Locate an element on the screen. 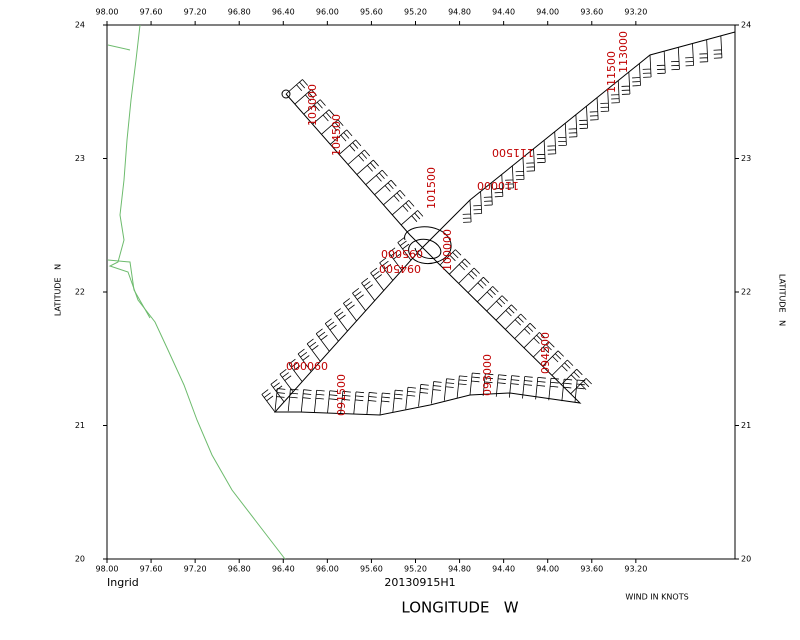 Image resolution: width=800 pixels, height=640 pixels. coastline is located at coordinates (129, 181).